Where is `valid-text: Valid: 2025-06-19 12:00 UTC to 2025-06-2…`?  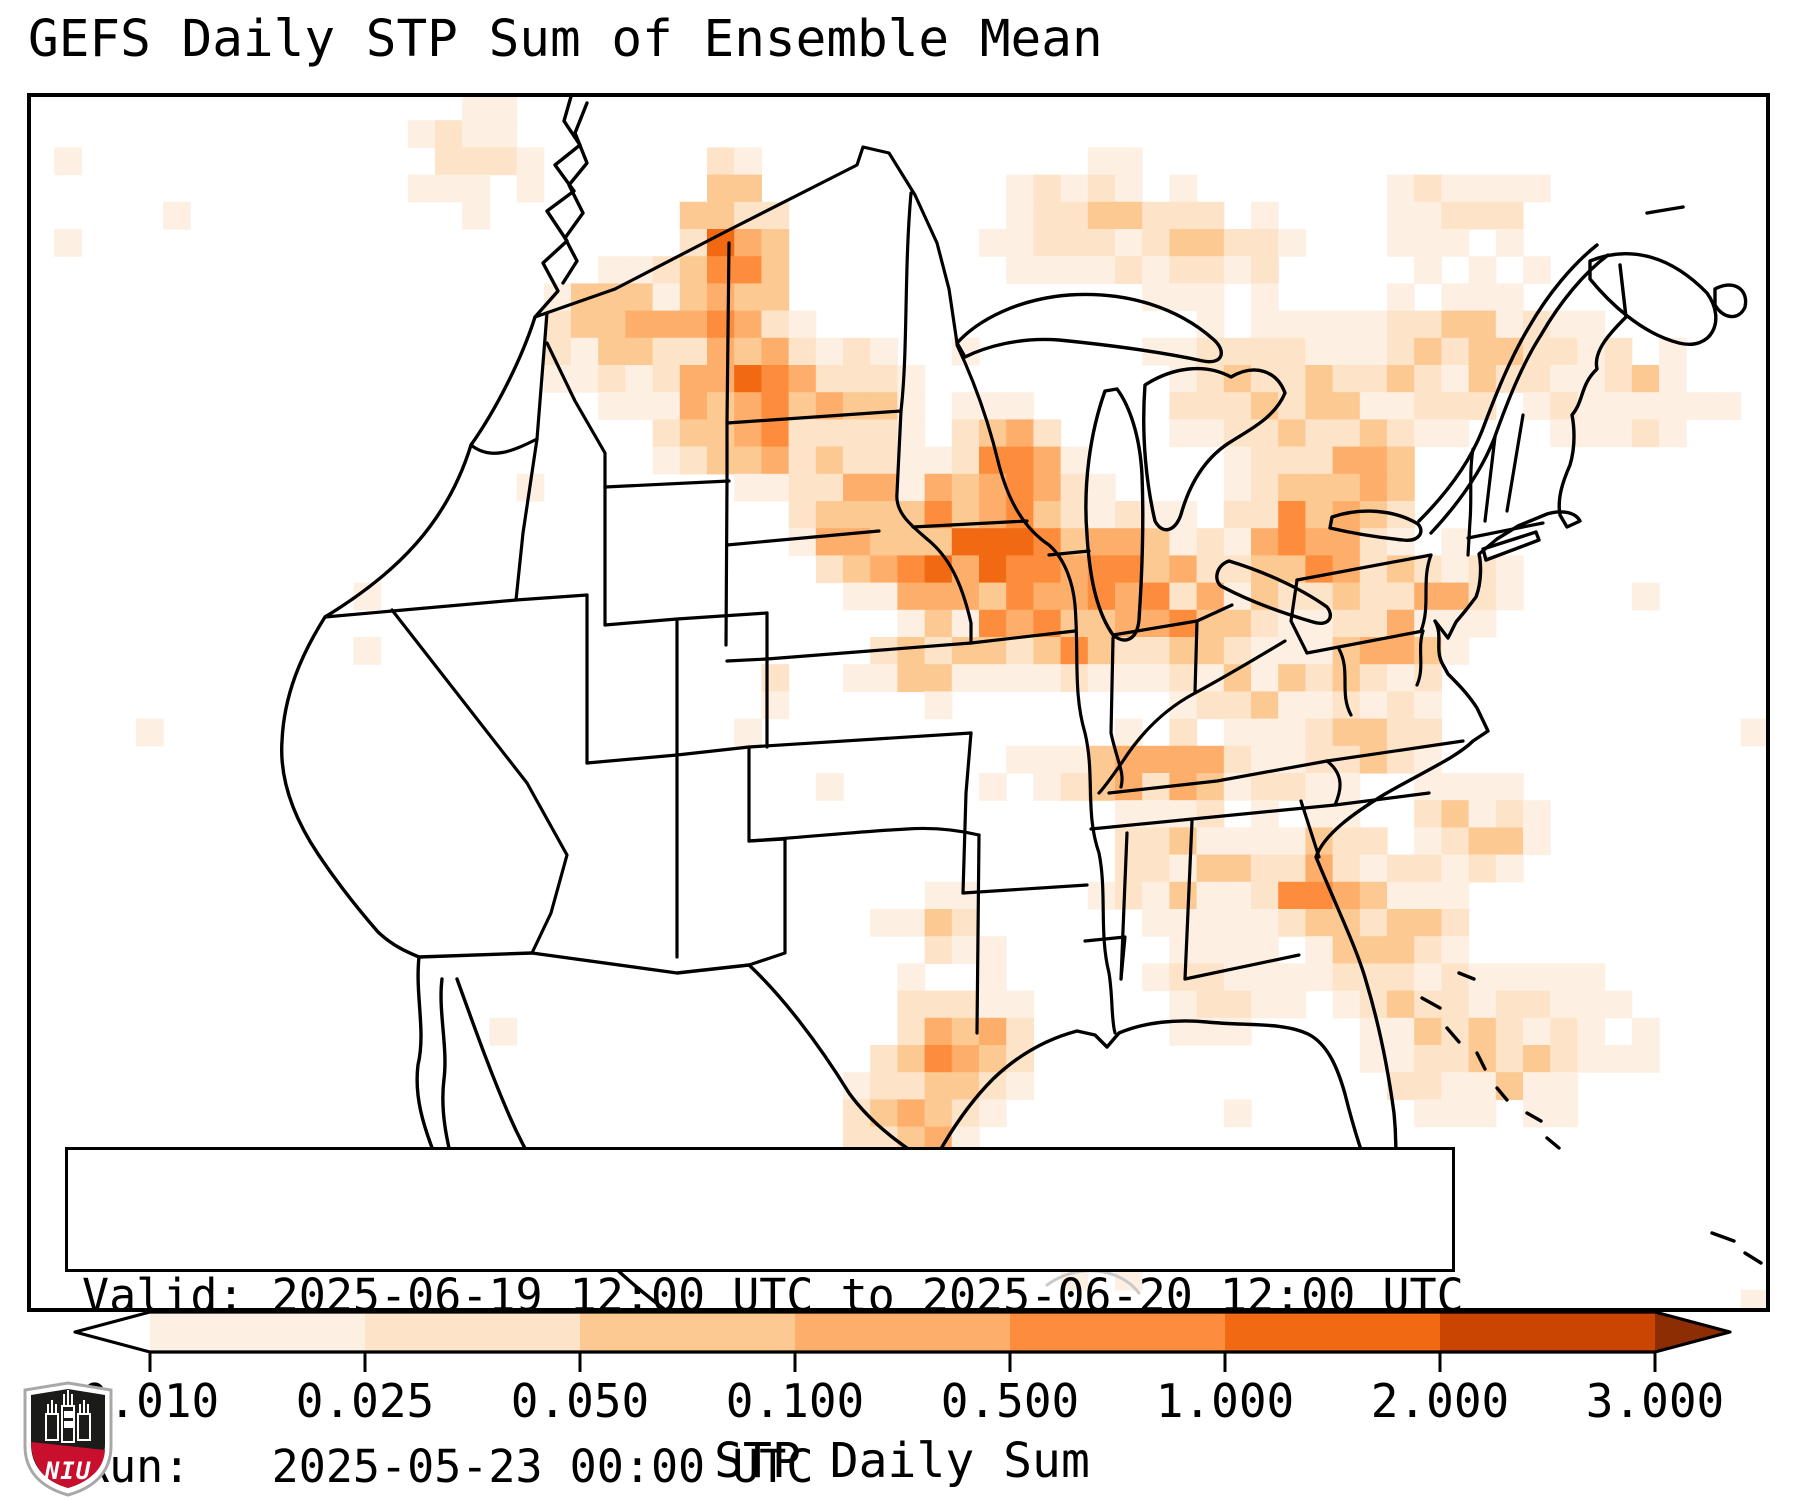 valid-text: Valid: 2025-06-19 12:00 UTC to 2025-06-2… is located at coordinates (773, 1295).